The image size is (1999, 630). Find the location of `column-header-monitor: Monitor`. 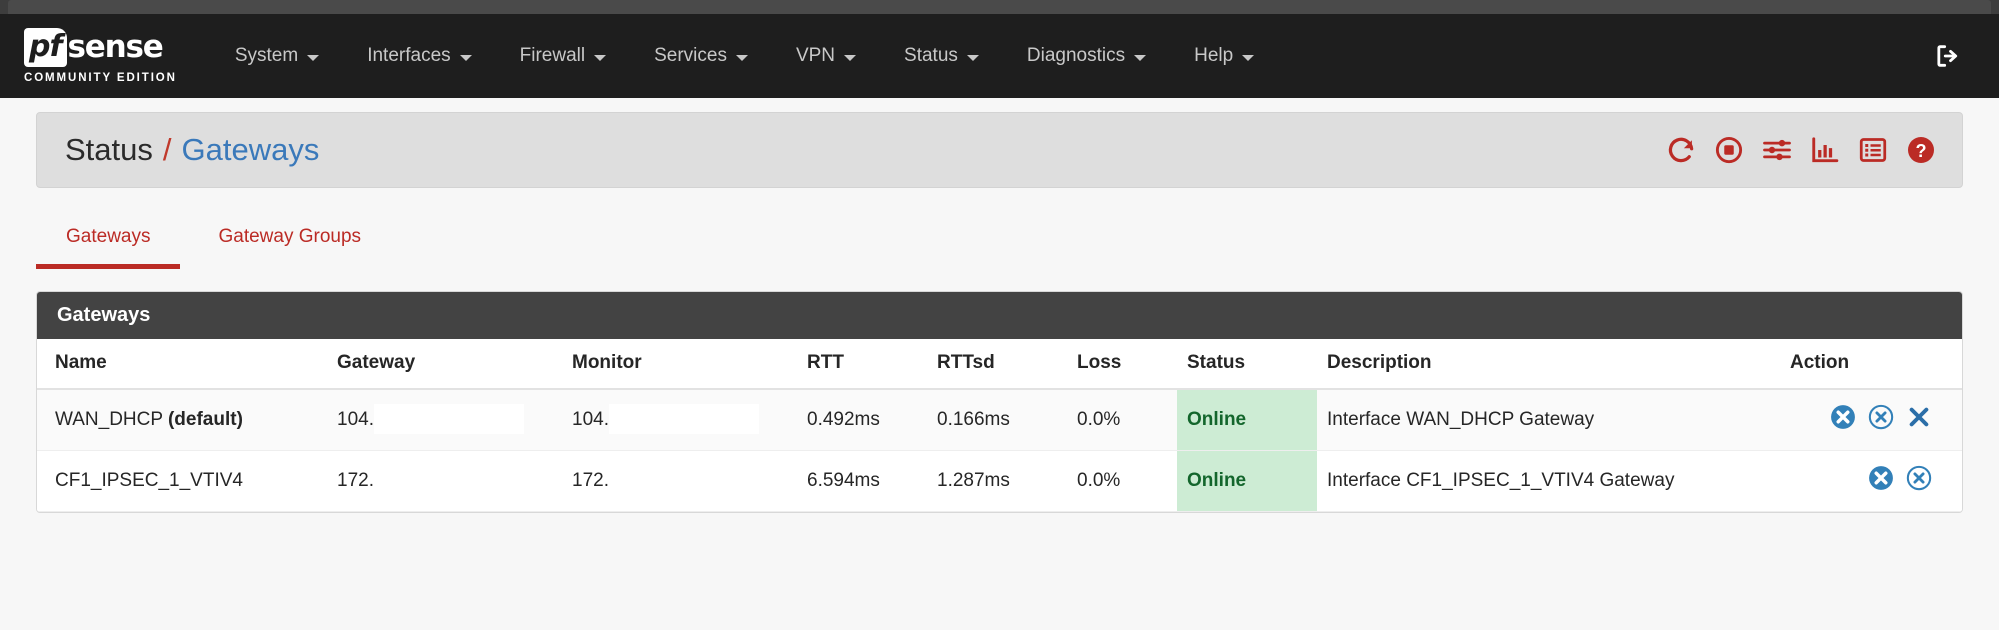

column-header-monitor: Monitor is located at coordinates (679, 364).